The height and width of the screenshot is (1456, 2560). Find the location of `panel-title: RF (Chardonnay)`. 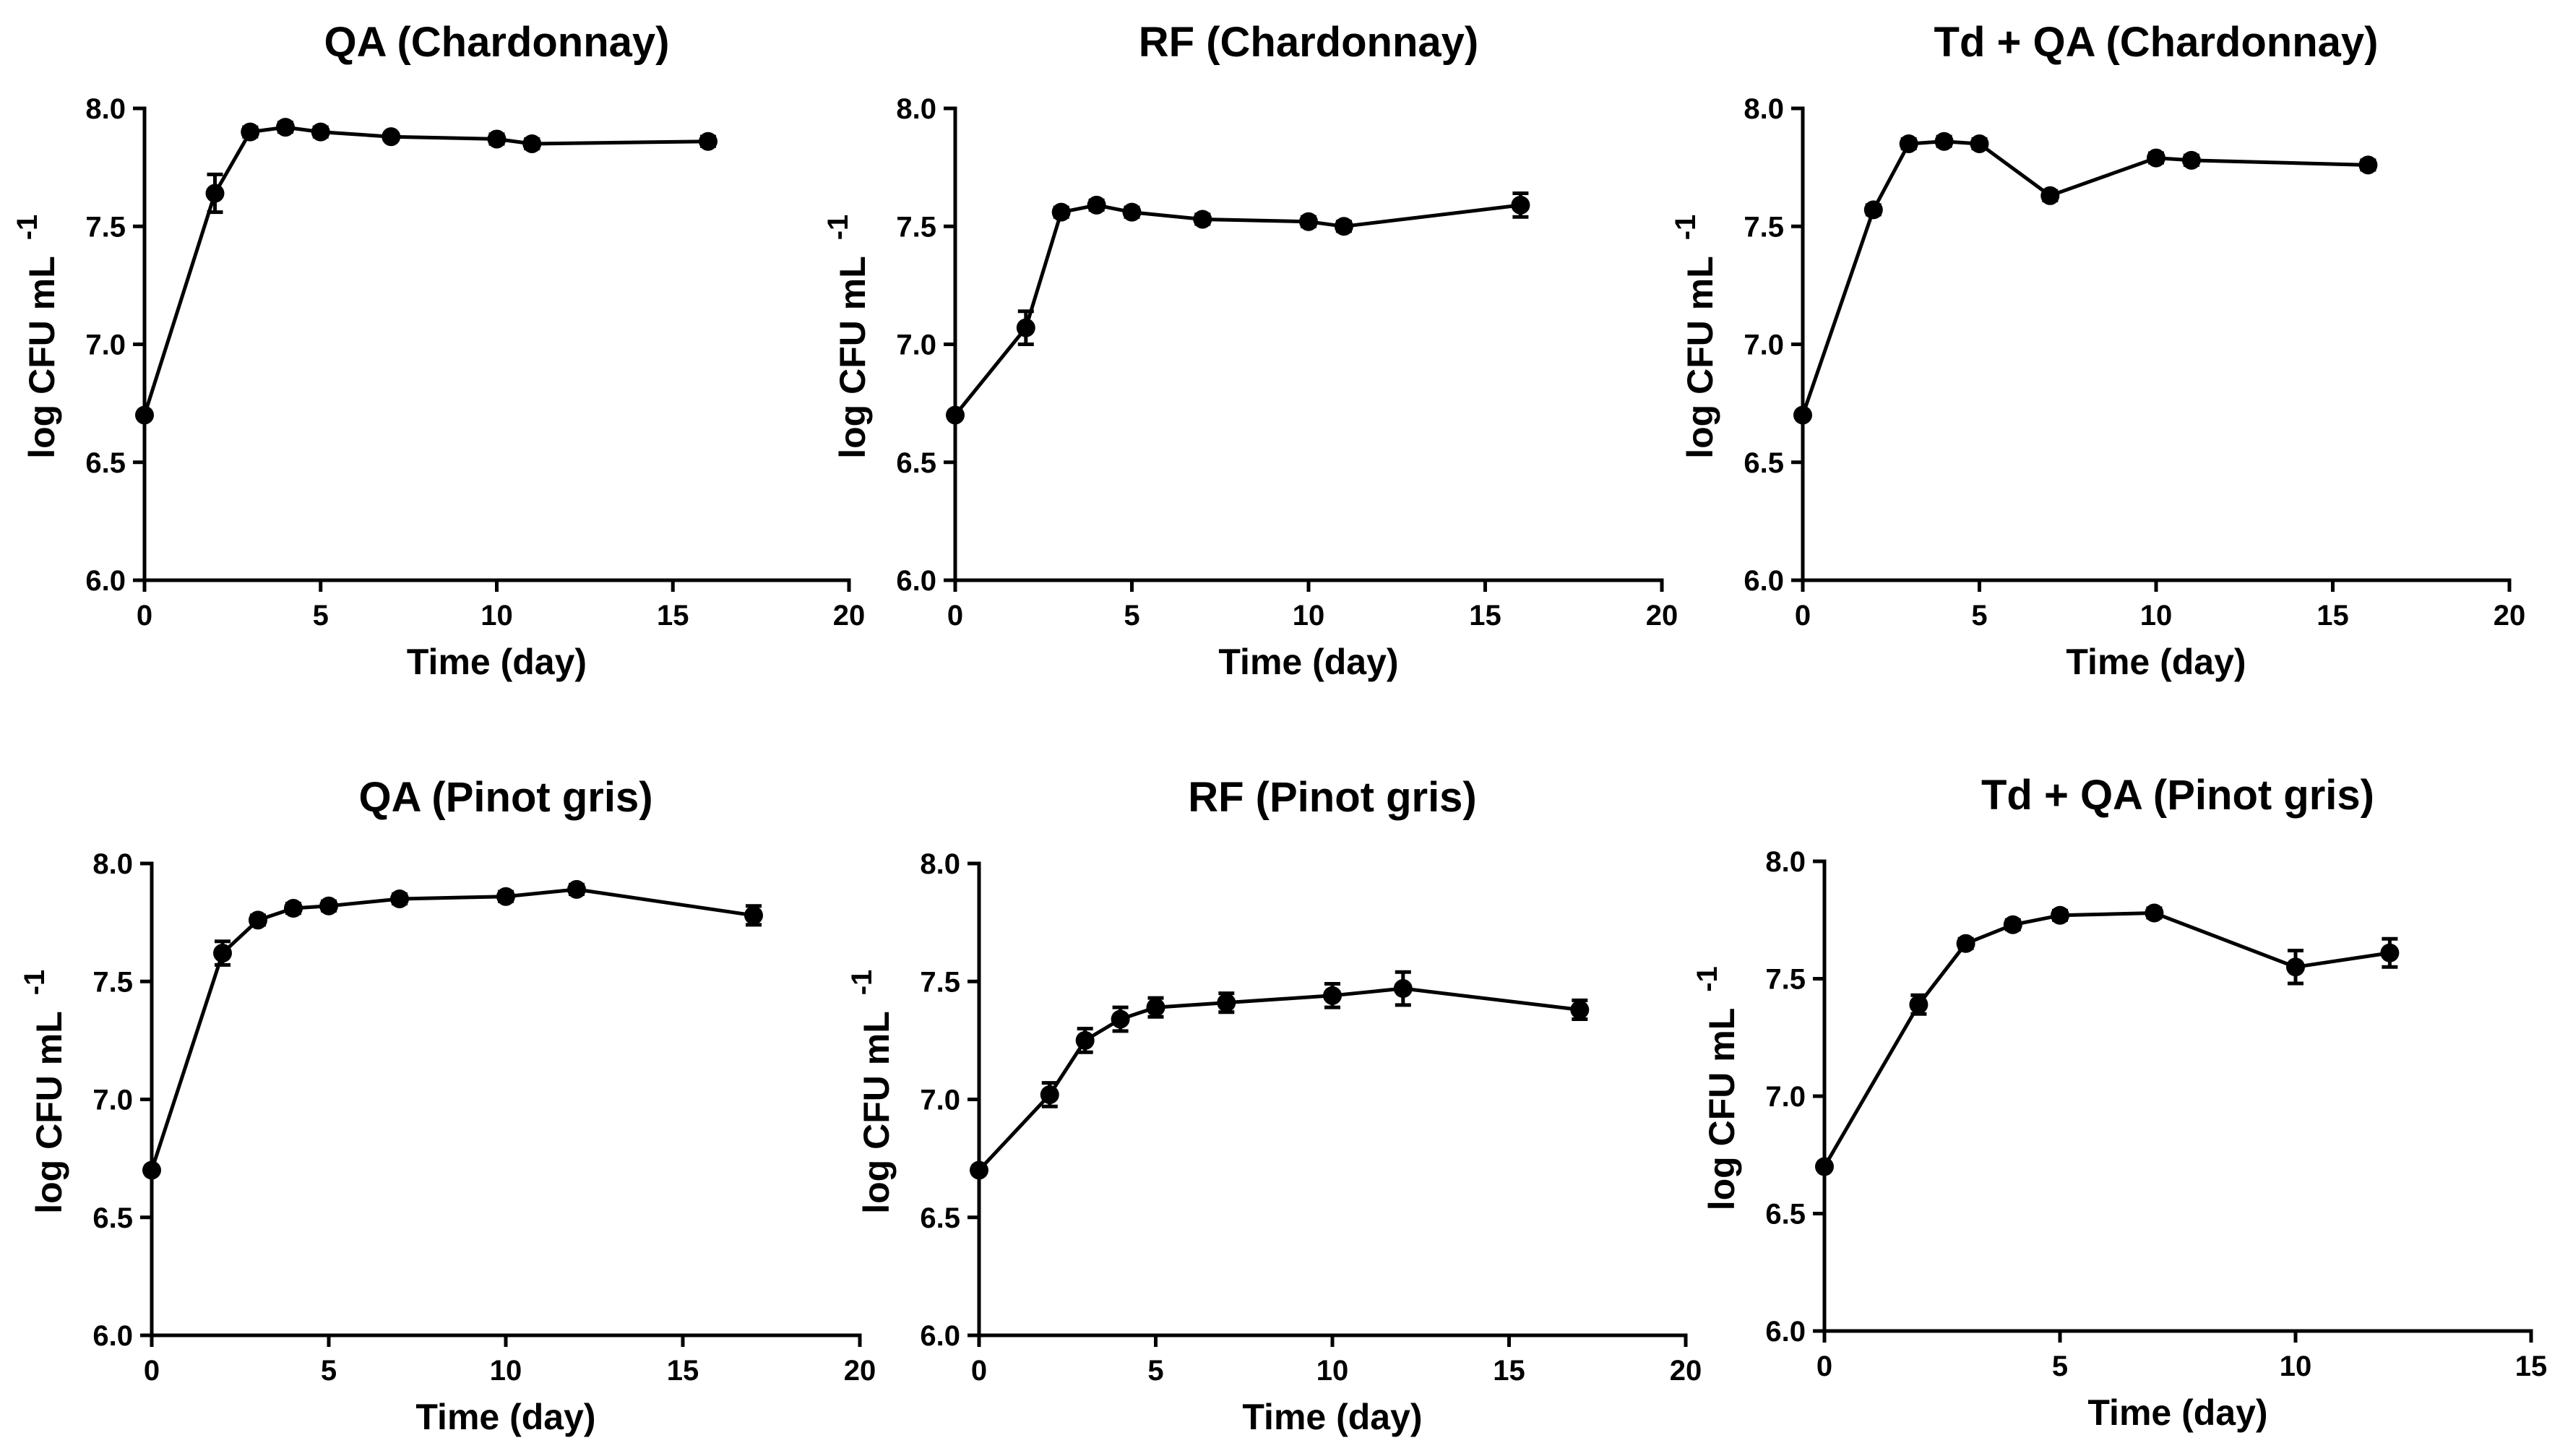

panel-title: RF (Chardonnay) is located at coordinates (1308, 42).